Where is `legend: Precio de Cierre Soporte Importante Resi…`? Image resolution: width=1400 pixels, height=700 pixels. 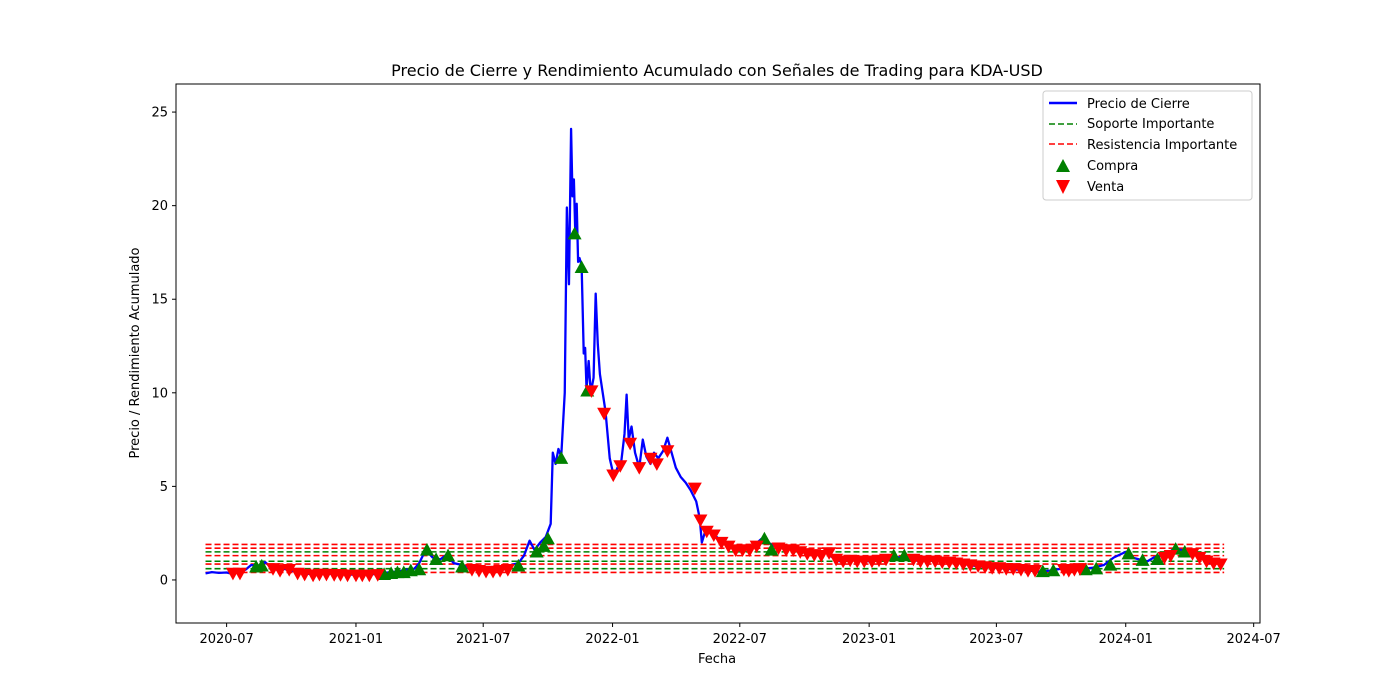 legend: Precio de Cierre Soporte Importante Resi… is located at coordinates (1147, 145).